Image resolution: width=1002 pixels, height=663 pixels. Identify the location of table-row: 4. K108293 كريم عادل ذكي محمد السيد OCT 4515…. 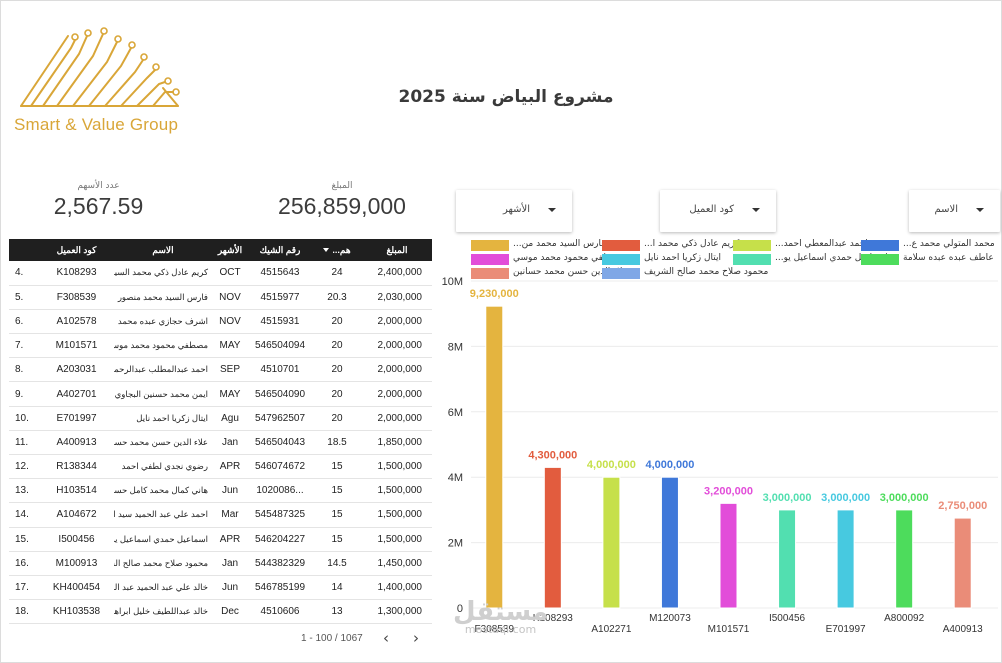
(220, 273).